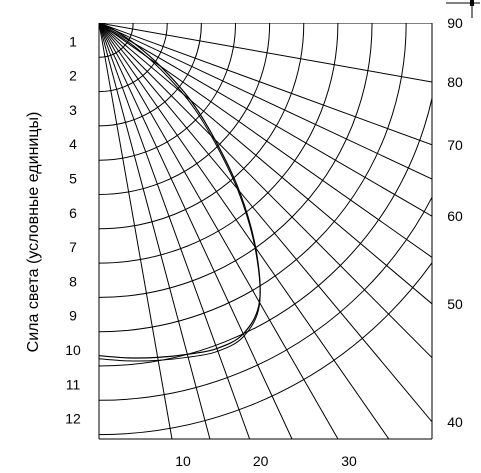 The height and width of the screenshot is (473, 481). What do you see at coordinates (73, 350) in the screenshot?
I see `radius-label-10: 10` at bounding box center [73, 350].